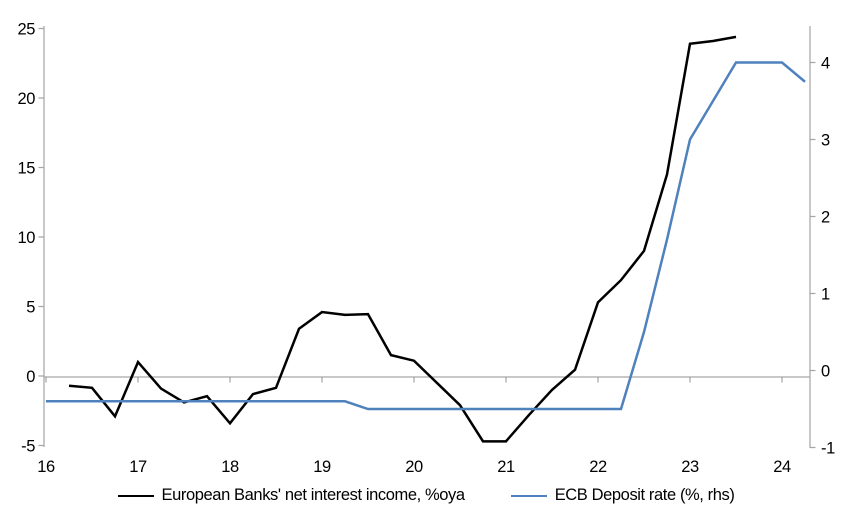  What do you see at coordinates (46, 467) in the screenshot?
I see `x-axis-tick-label: 16` at bounding box center [46, 467].